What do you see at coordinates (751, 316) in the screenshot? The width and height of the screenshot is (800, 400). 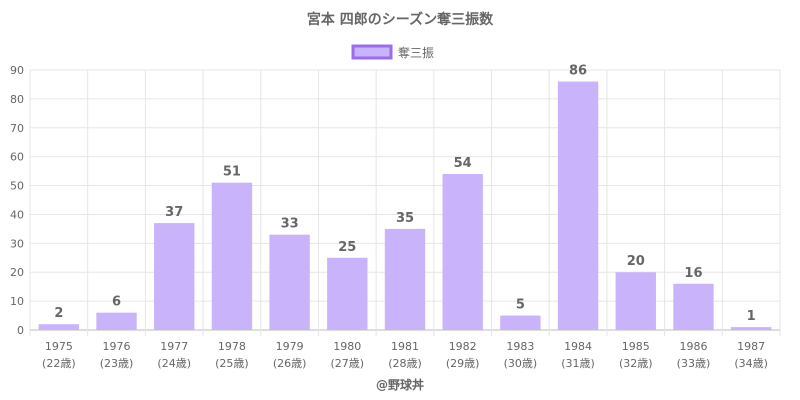 I see `data-label-1987: 1` at bounding box center [751, 316].